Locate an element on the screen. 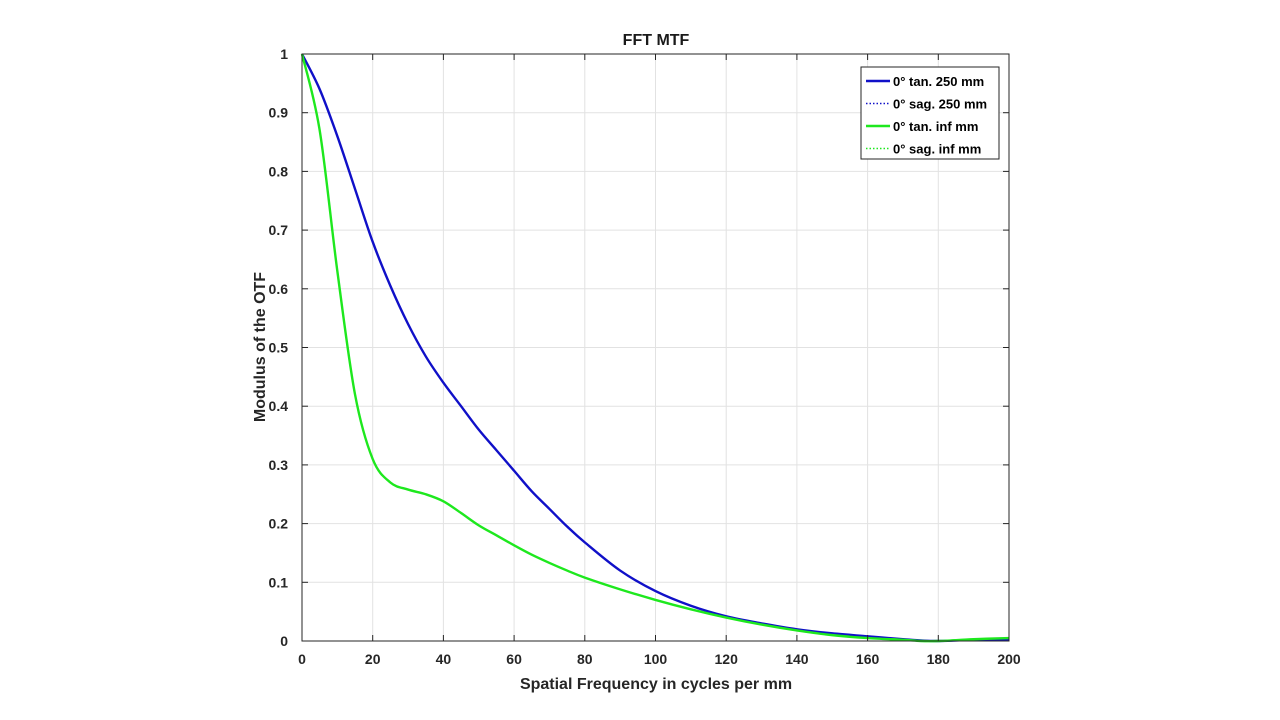  x-tick-label: 80 is located at coordinates (585, 659).